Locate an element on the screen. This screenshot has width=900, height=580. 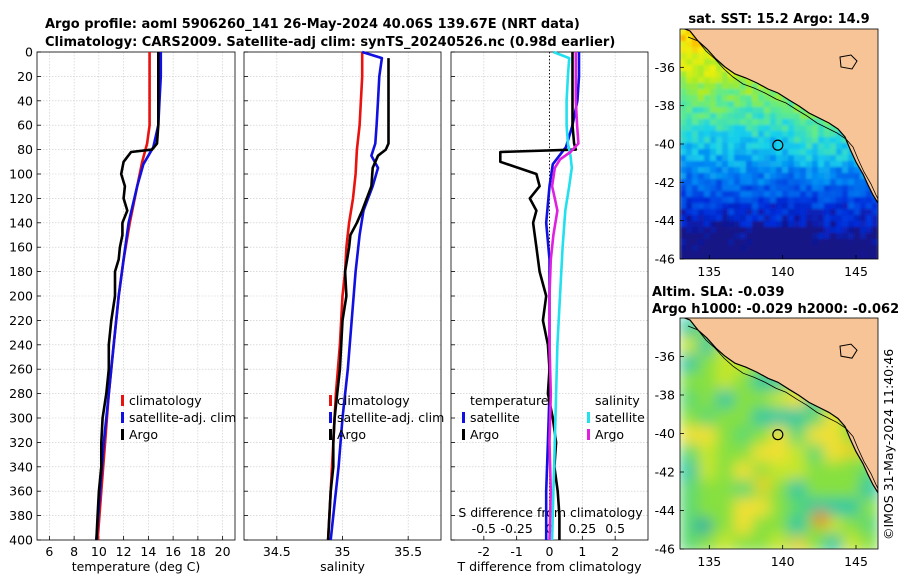
map-field is located at coordinates (779, 433).